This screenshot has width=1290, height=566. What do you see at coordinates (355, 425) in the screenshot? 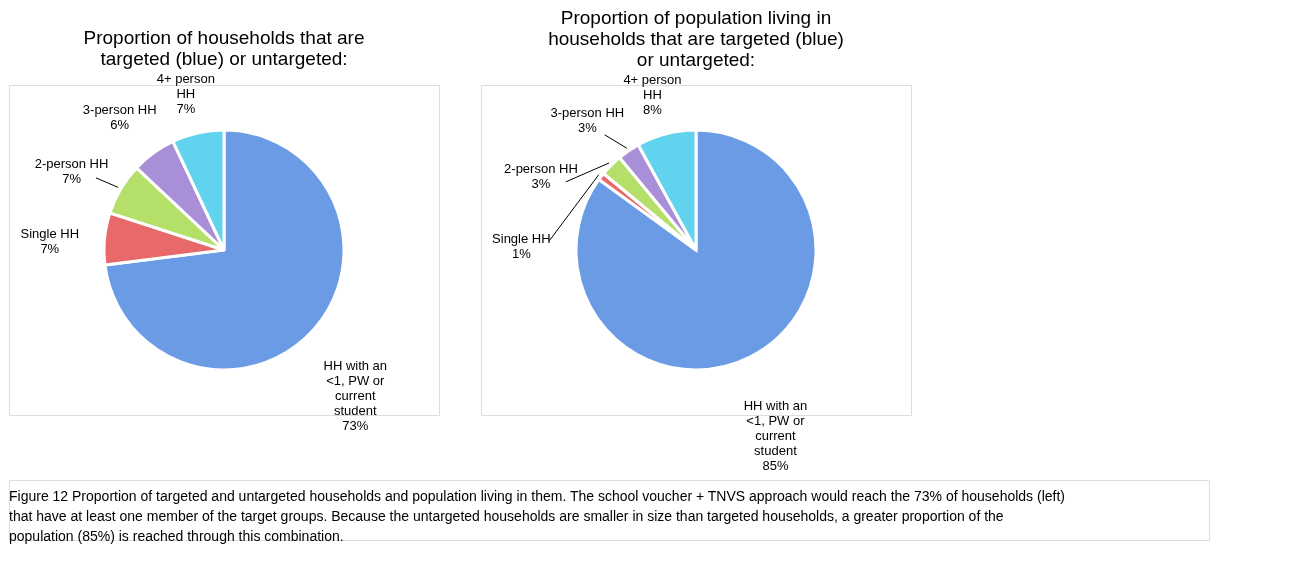
I see `data-label: 73%` at bounding box center [355, 425].